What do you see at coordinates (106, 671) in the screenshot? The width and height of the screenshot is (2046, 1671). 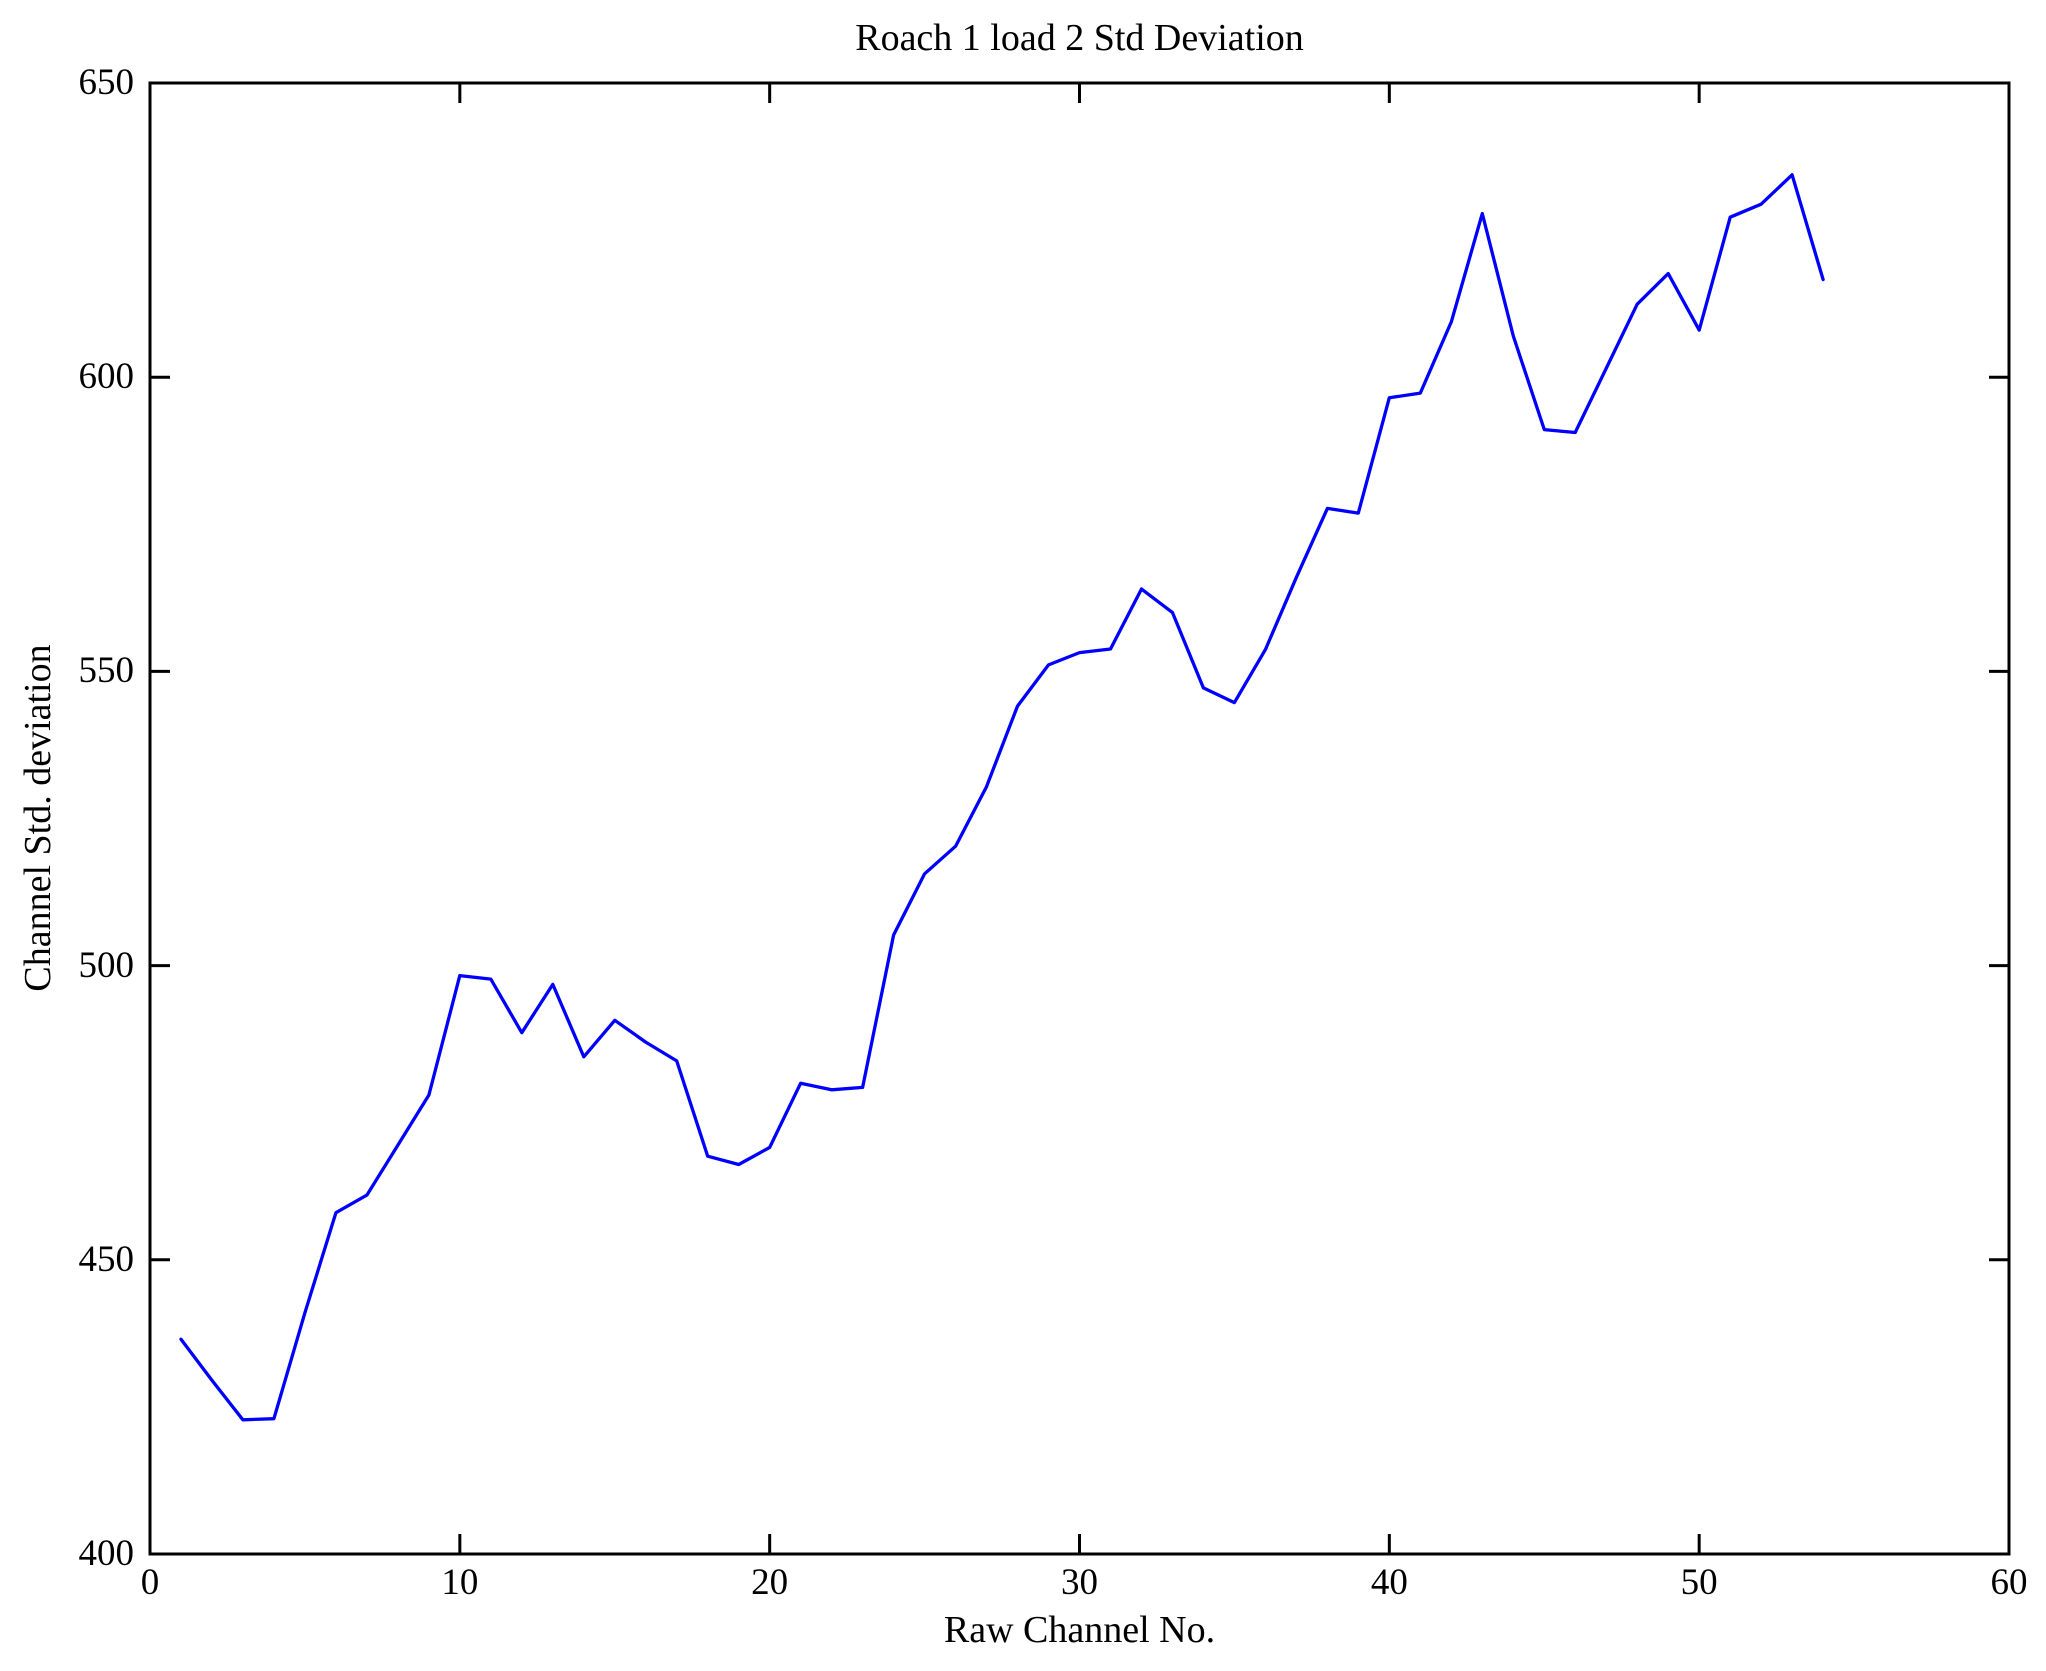 I see `y-tick-label: 550` at bounding box center [106, 671].